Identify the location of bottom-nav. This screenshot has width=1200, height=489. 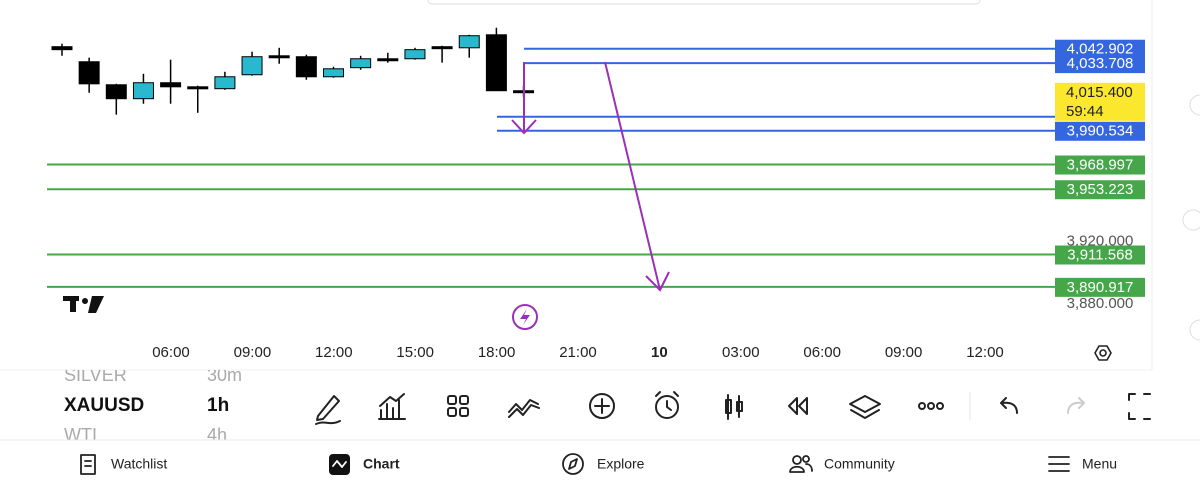
(575, 464).